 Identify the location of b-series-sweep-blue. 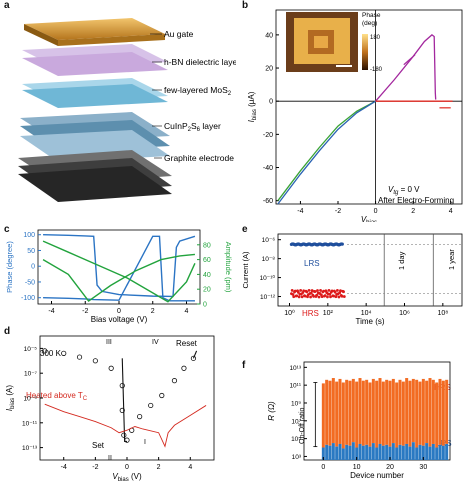
(326, 152).